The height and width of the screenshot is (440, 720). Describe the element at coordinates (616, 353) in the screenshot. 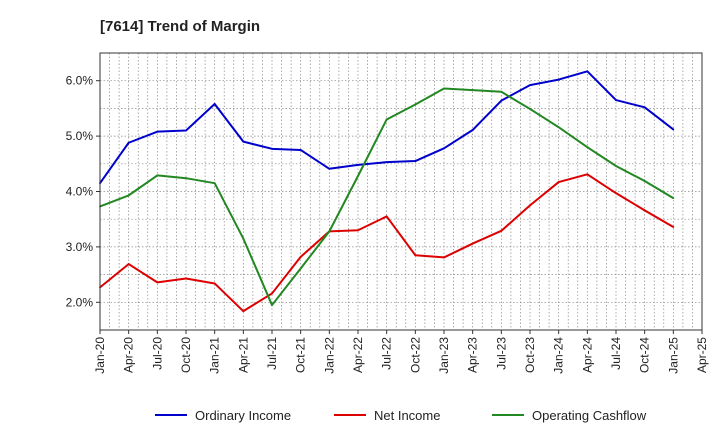

I see `x-tick-label: Jul-24` at that location.